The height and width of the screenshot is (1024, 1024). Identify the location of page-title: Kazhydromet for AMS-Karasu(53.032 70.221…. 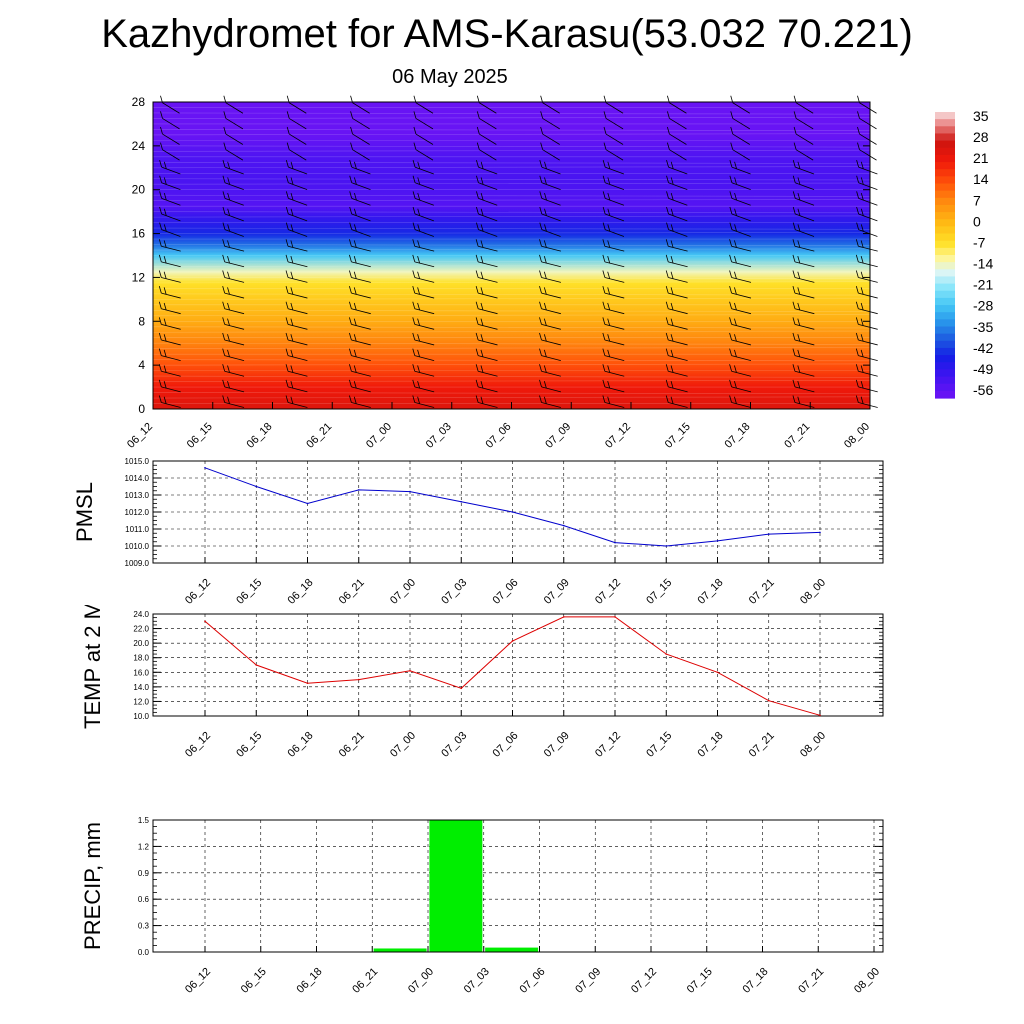
(507, 34).